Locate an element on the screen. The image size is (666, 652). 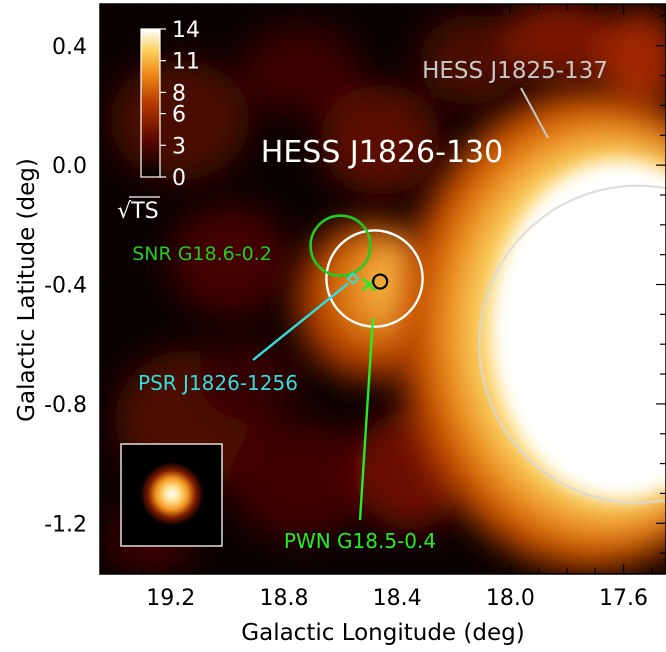
psf-blob is located at coordinates (172, 494).